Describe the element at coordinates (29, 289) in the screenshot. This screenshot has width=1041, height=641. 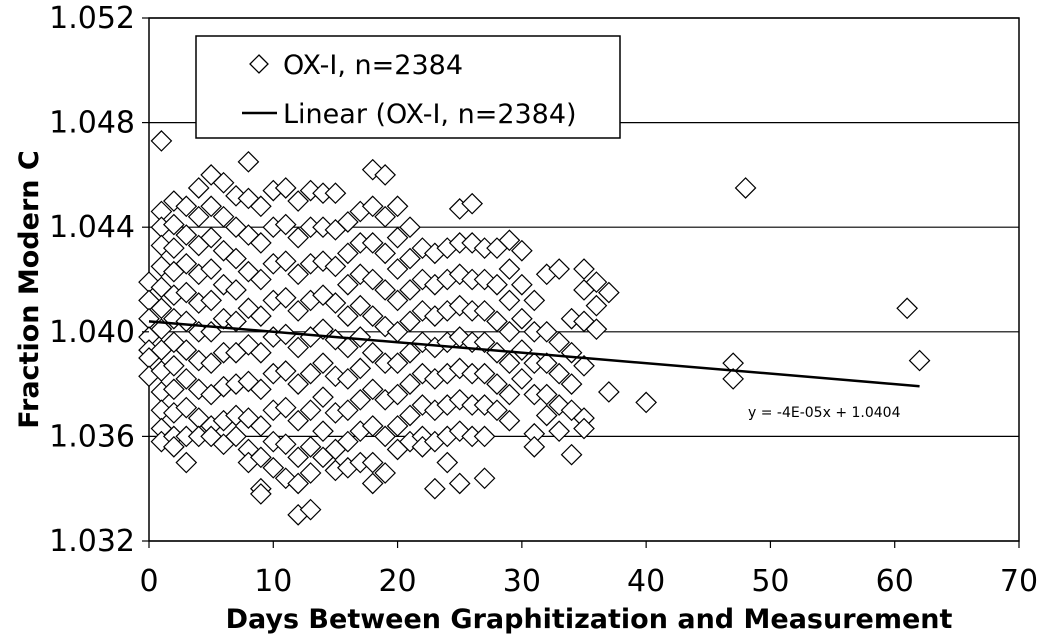
I see `y-axis-title: Fraction Modern C` at that location.